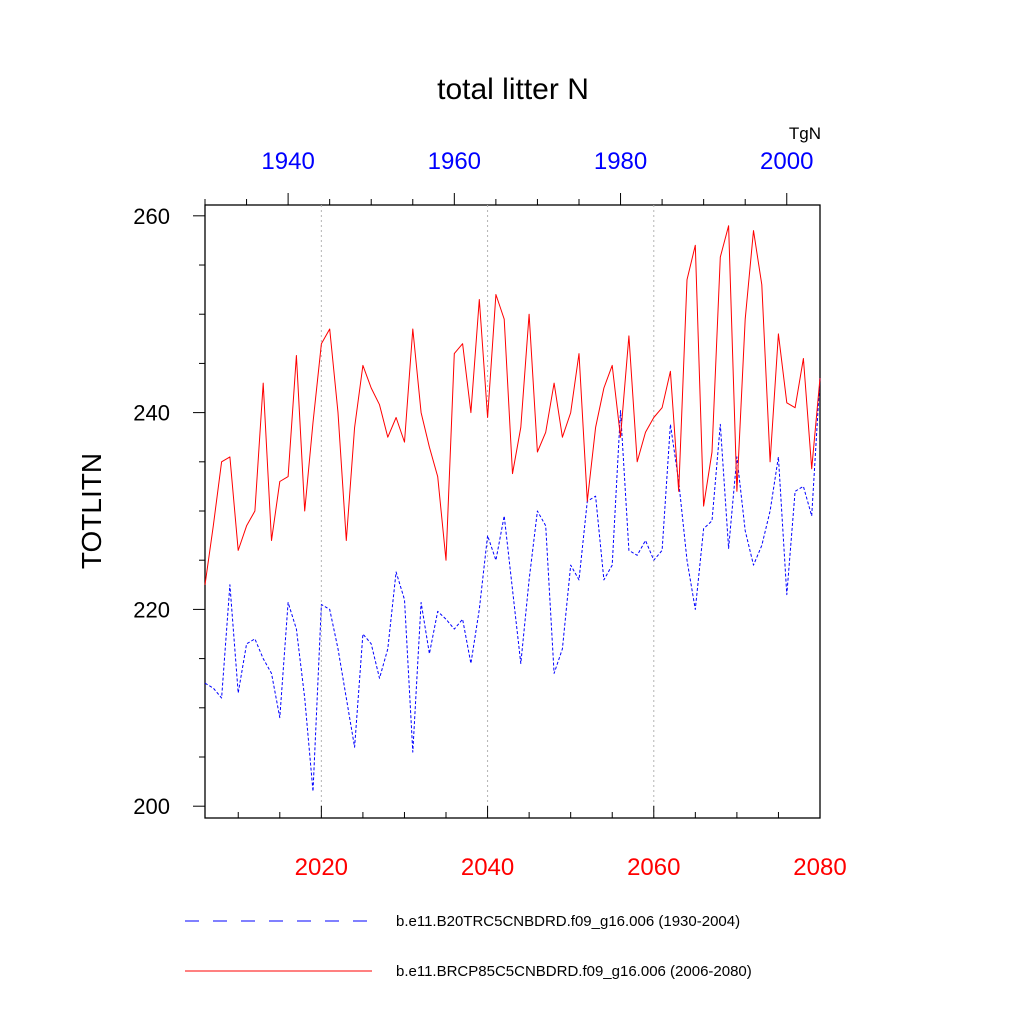 Image resolution: width=1024 pixels, height=1024 pixels. What do you see at coordinates (151, 413) in the screenshot?
I see `y-tick-label-240: 240` at bounding box center [151, 413].